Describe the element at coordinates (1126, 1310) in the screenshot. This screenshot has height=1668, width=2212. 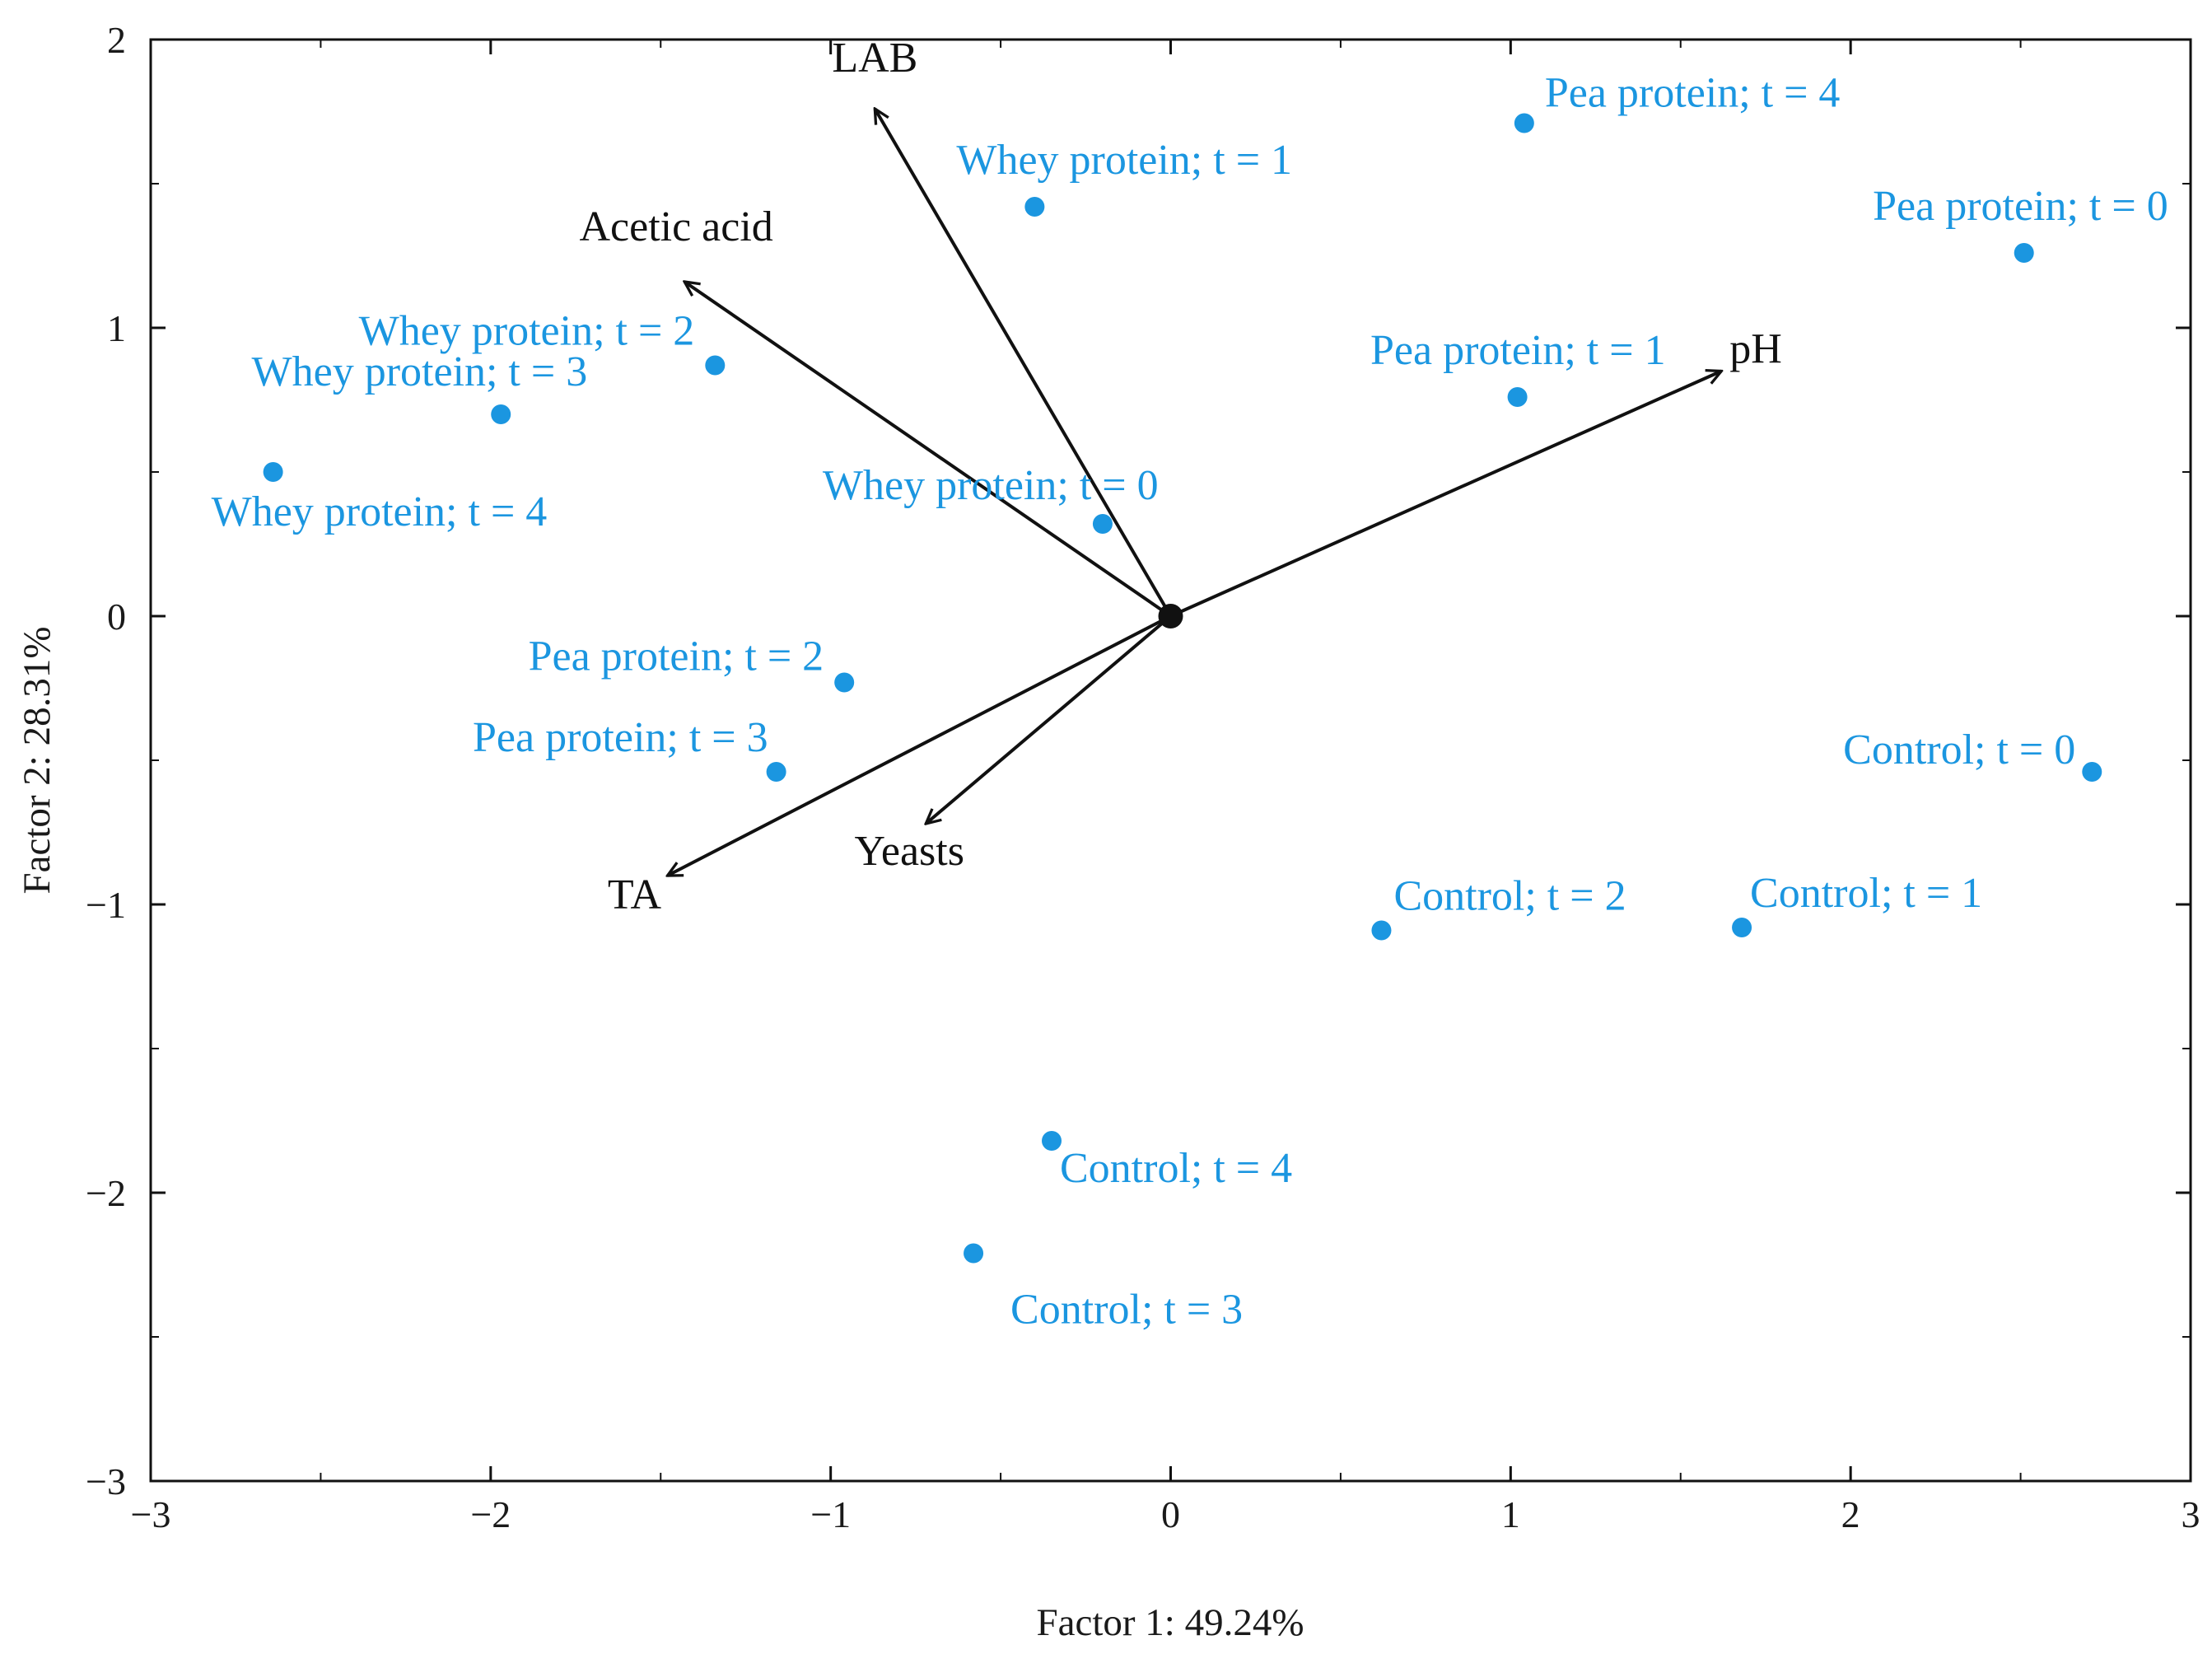
I see `score-point-label: Control; t = 3` at that location.